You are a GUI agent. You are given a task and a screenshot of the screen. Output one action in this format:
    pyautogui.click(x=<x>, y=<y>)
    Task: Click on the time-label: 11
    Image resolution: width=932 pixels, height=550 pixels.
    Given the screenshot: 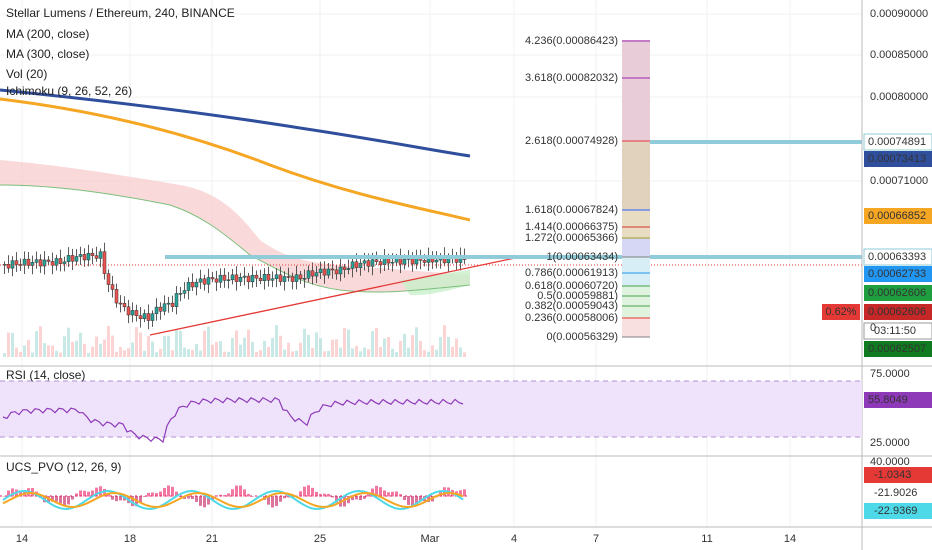 What is the action you would take?
    pyautogui.click(x=706, y=539)
    